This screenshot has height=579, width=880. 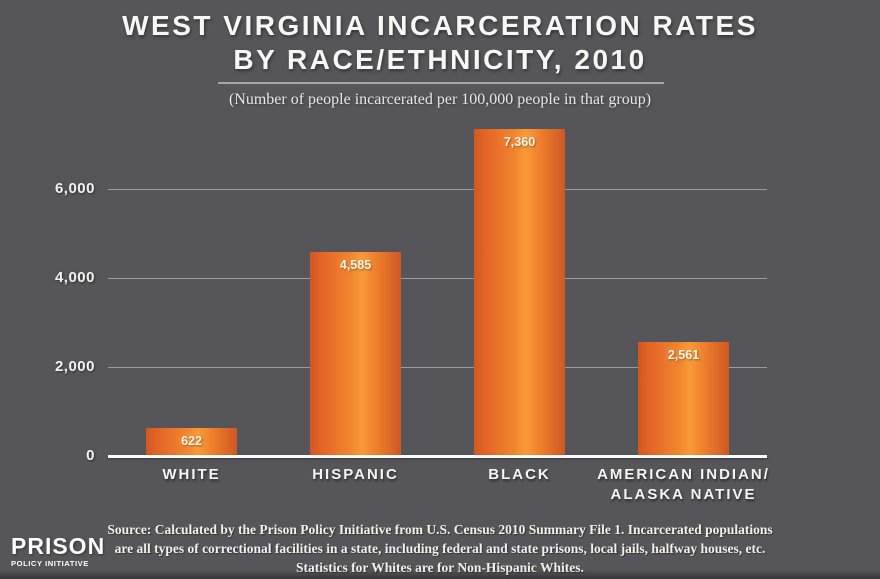 I want to click on logo-wordmark: PRISON, so click(x=58, y=546).